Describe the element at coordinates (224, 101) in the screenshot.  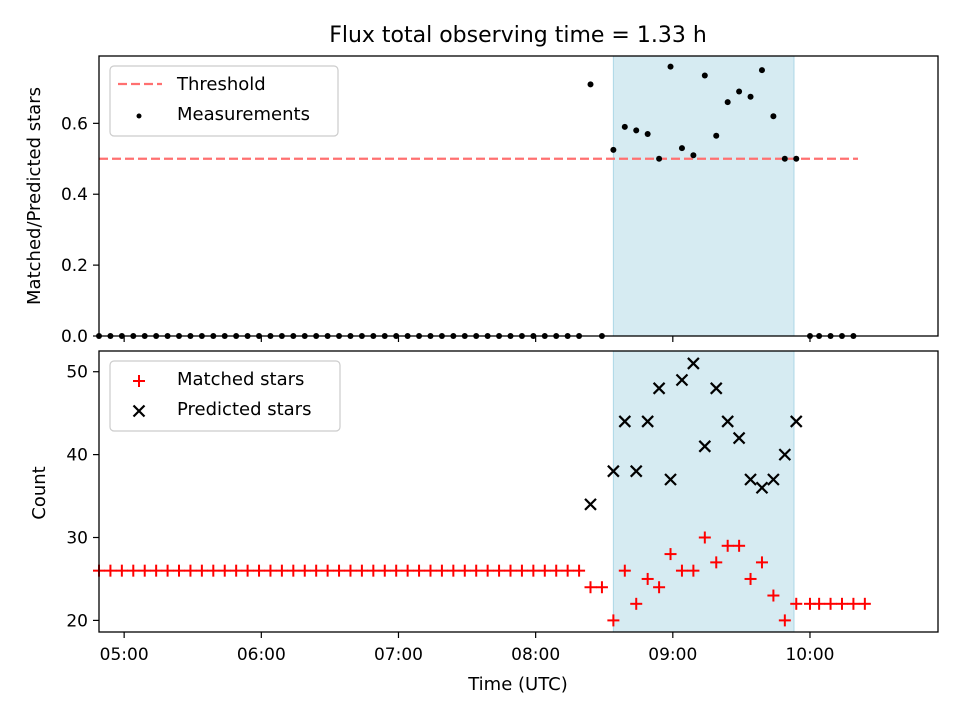
I see `legend-box` at that location.